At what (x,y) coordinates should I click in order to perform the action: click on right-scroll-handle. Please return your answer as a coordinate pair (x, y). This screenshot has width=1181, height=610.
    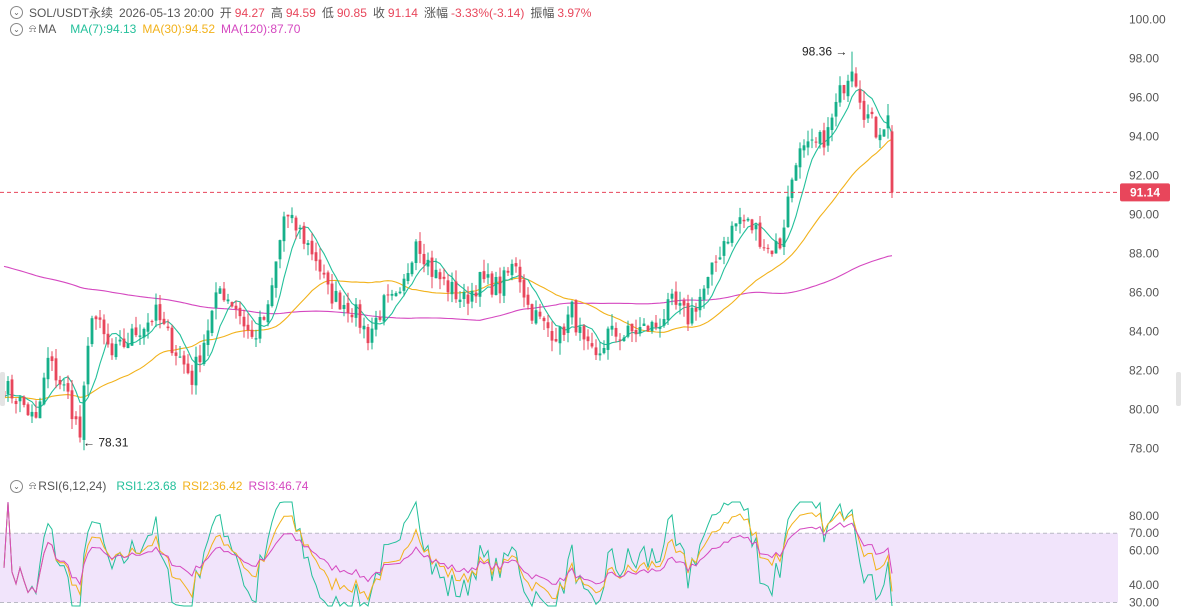
    Looking at the image, I should click on (1178, 389).